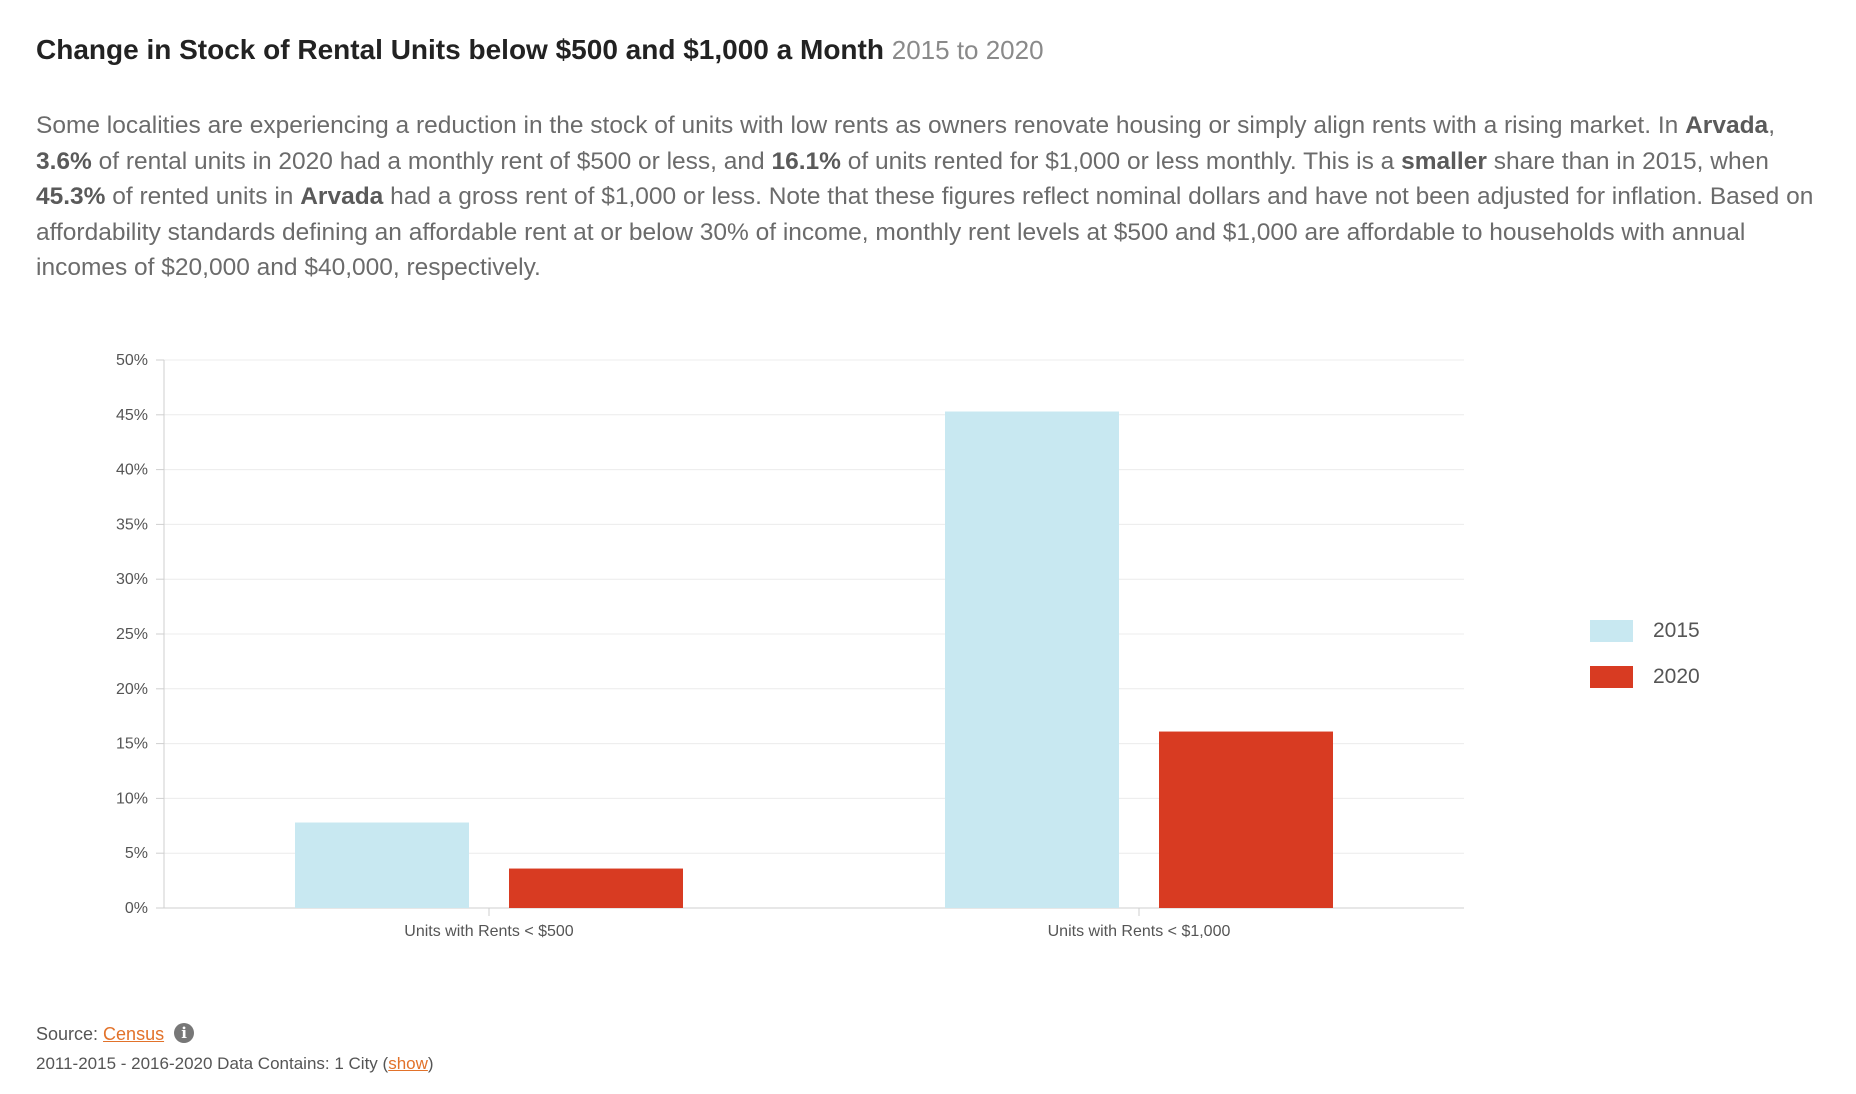  Describe the element at coordinates (132, 524) in the screenshot. I see `y-tick-label: 35%` at that location.